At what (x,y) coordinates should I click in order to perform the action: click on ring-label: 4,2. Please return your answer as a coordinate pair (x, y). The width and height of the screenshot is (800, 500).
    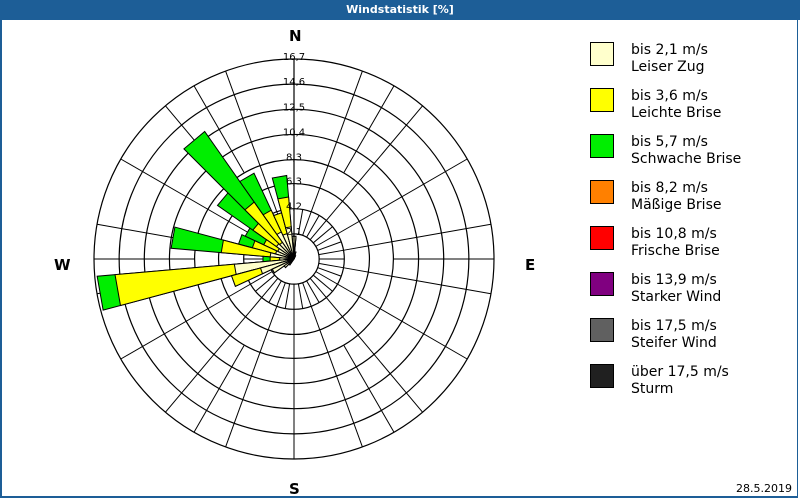
    Looking at the image, I should click on (294, 207).